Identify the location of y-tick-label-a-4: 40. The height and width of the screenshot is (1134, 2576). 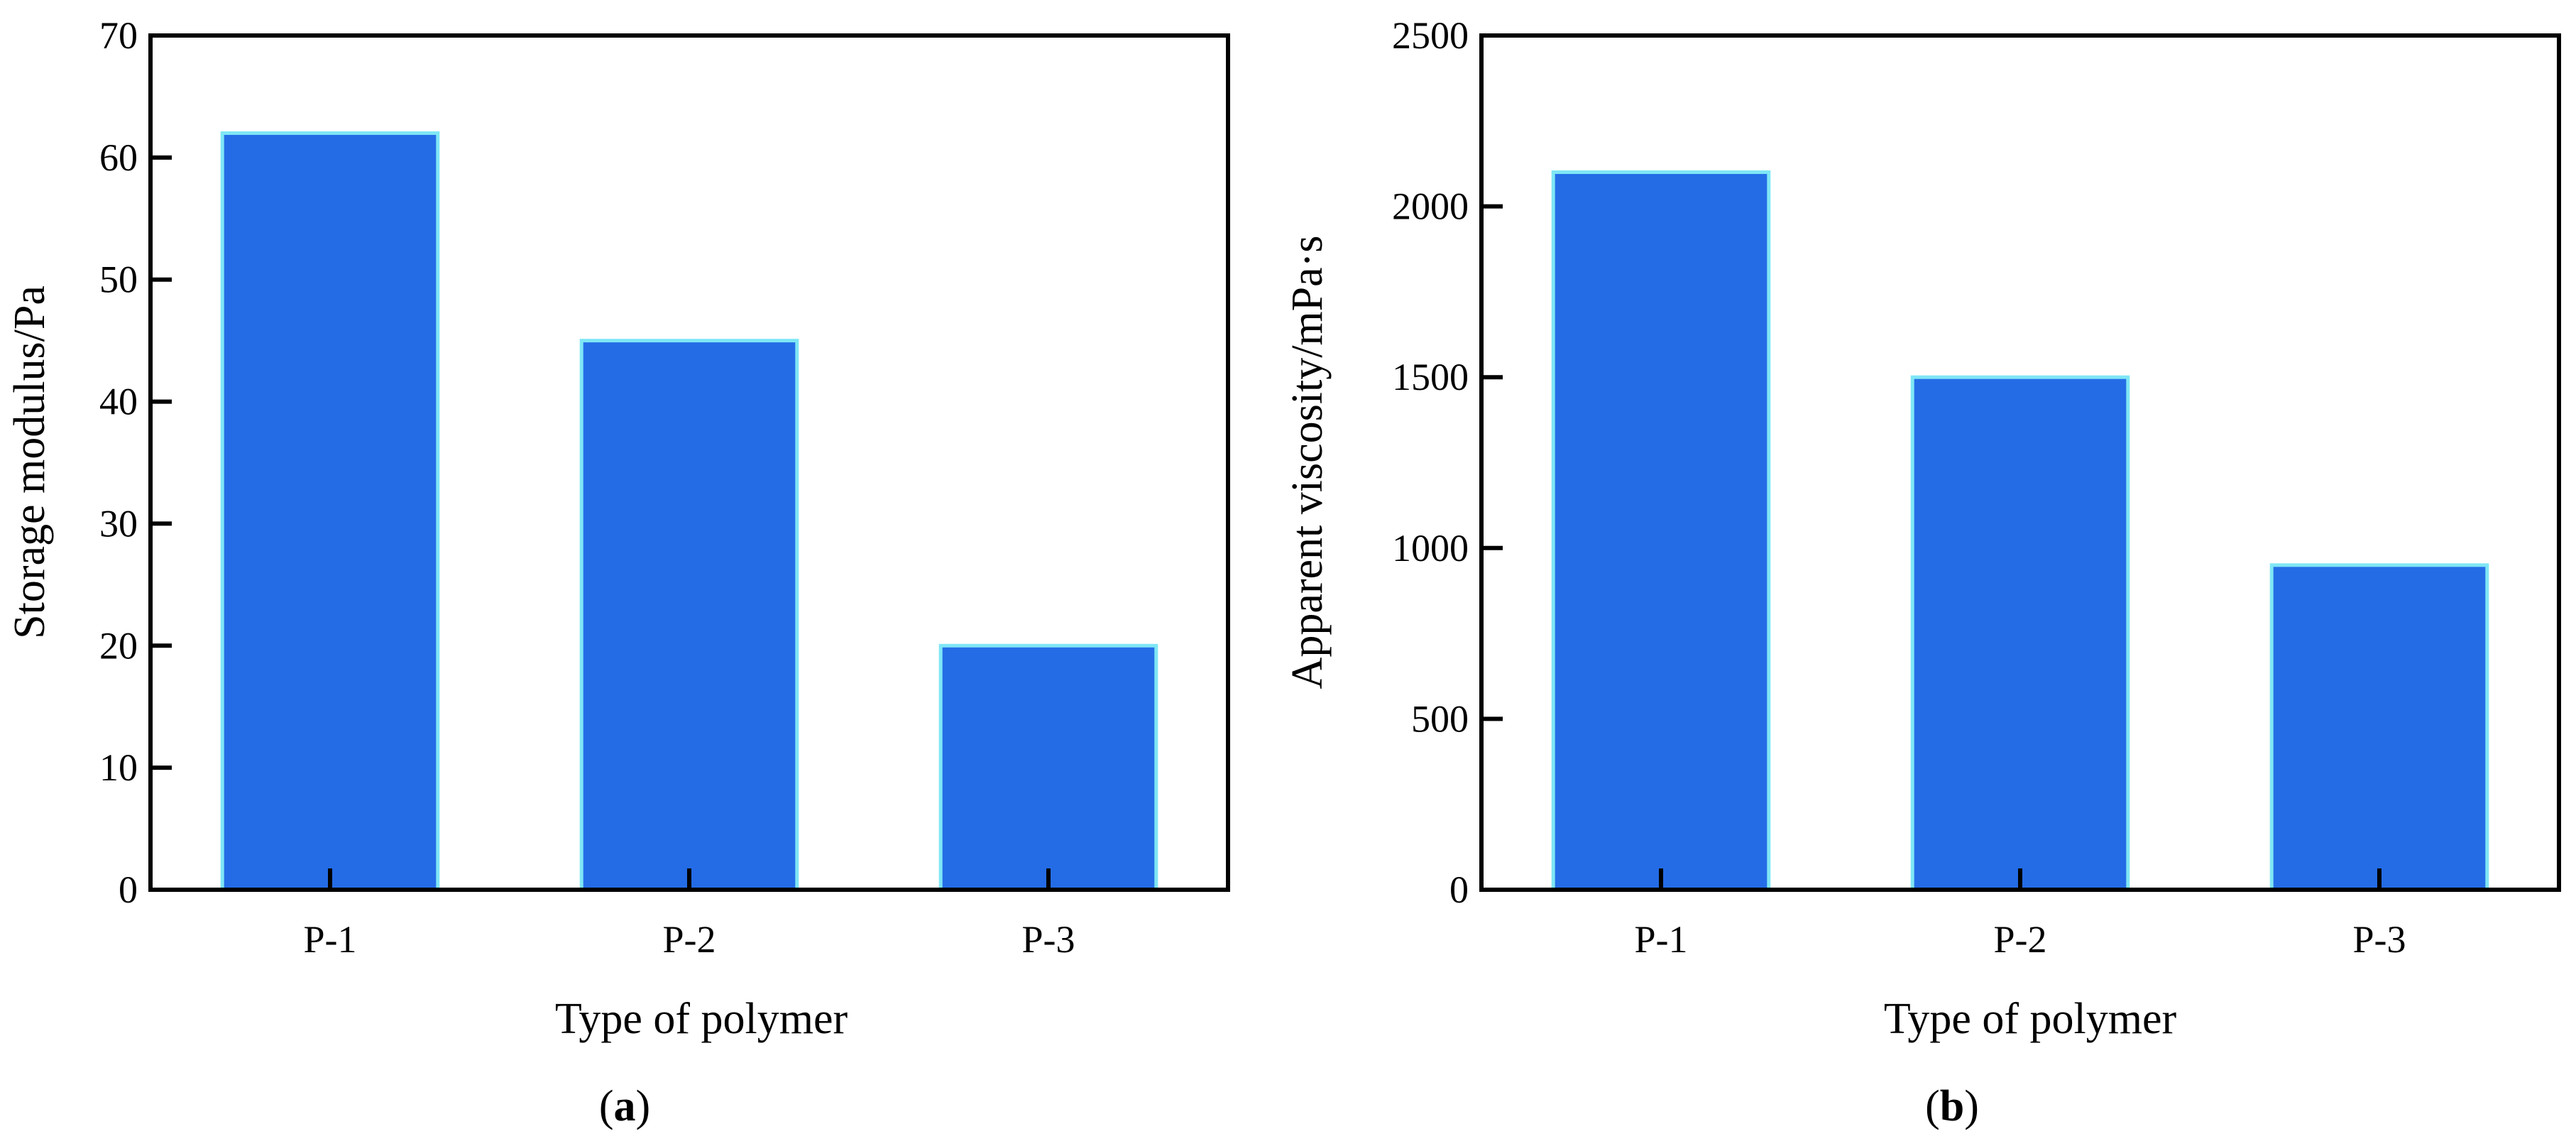
(118, 402).